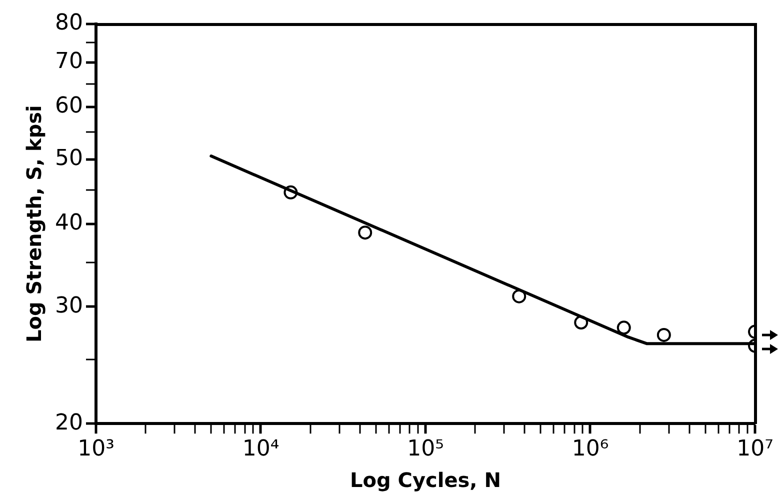 The image size is (779, 502). Describe the element at coordinates (590, 449) in the screenshot. I see `x-tick-label: 10⁶` at that location.